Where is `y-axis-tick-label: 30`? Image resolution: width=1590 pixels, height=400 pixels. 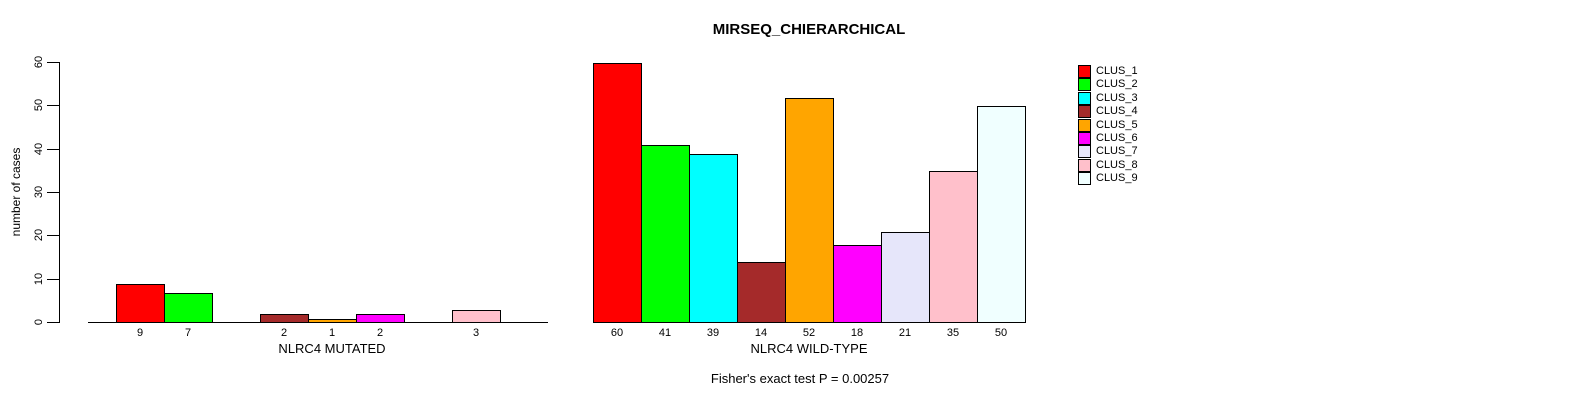 y-axis-tick-label: 30 is located at coordinates (39, 192).